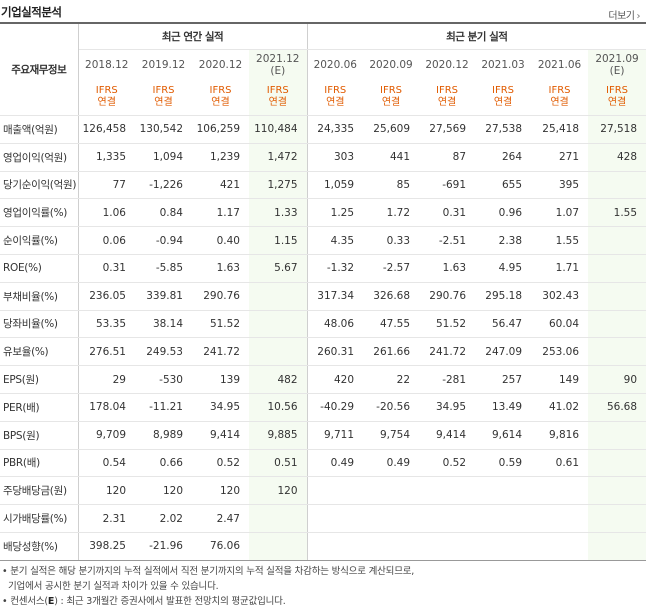  I want to click on value-cell: 87, so click(447, 157).